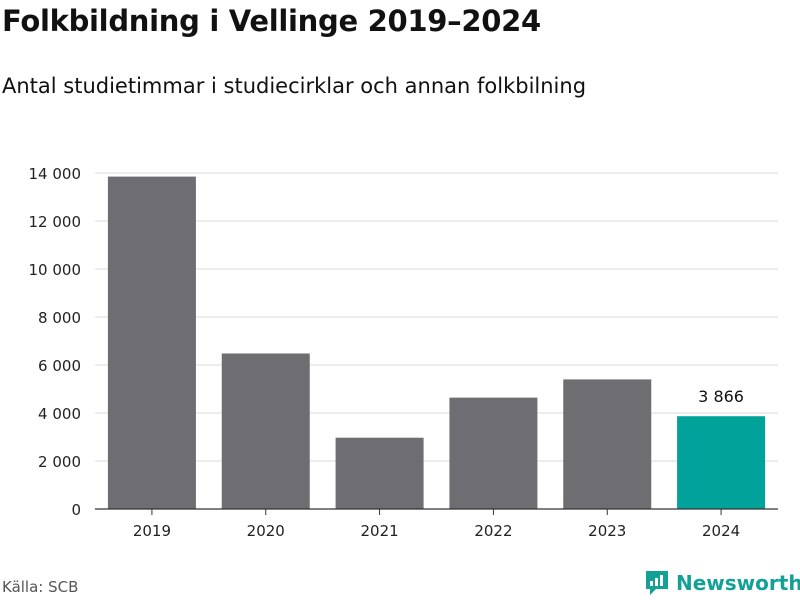  Describe the element at coordinates (59, 366) in the screenshot. I see `y-tick-label: 6 000` at that location.